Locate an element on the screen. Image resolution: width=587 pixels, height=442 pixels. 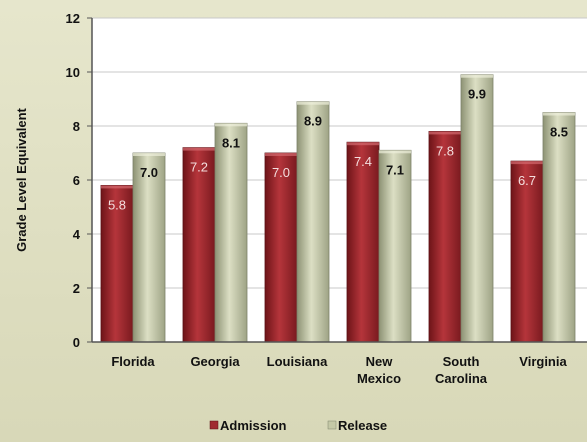
x-category-label: Georgia is located at coordinates (215, 361).